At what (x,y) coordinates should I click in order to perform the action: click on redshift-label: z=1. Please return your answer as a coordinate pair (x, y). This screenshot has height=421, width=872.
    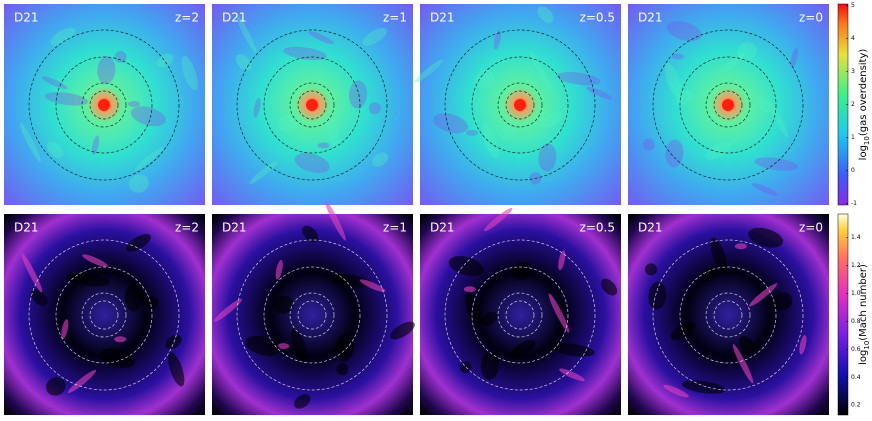
    Looking at the image, I should click on (395, 228).